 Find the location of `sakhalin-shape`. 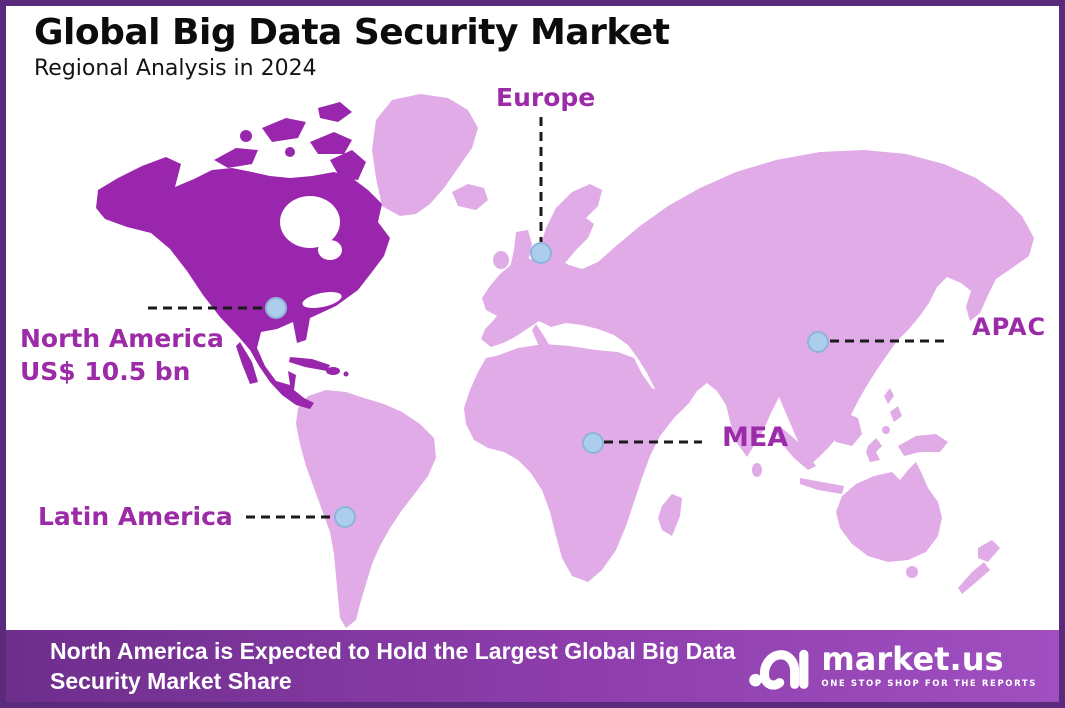

sakhalin-shape is located at coordinates (904, 268).